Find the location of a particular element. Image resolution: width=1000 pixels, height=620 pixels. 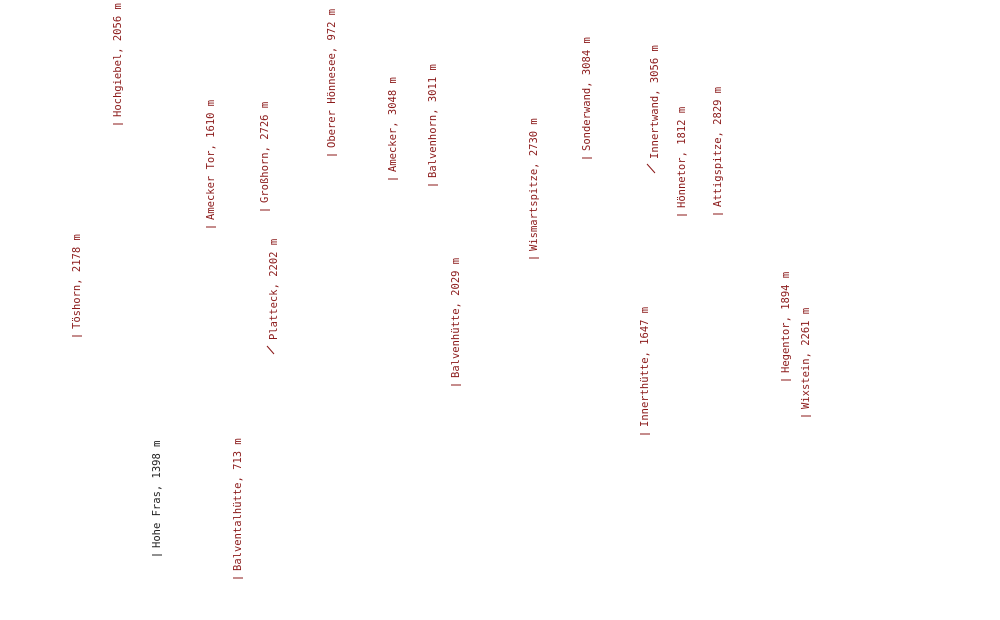

place-label: Balvenhütte, 2029 m is located at coordinates (456, 318).